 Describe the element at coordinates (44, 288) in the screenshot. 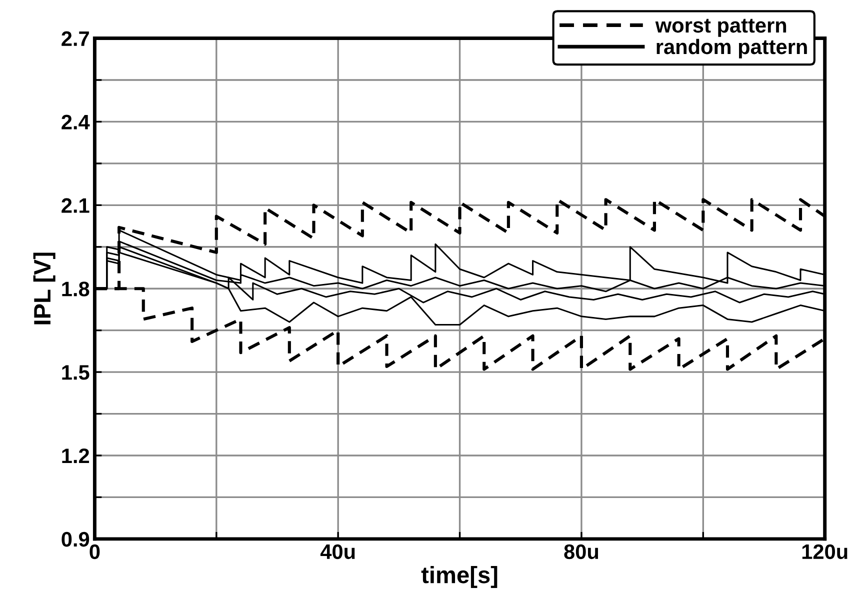

I see `y-axis-title: IPL [V]` at that location.